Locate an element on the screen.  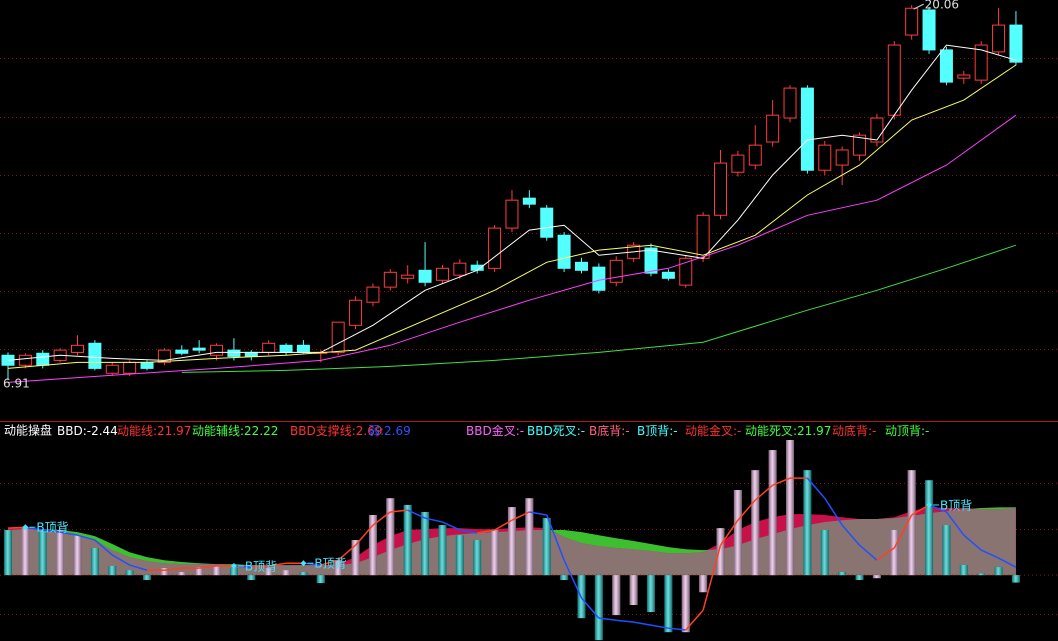
legend-label: 动能死叉: is located at coordinates (771, 431).